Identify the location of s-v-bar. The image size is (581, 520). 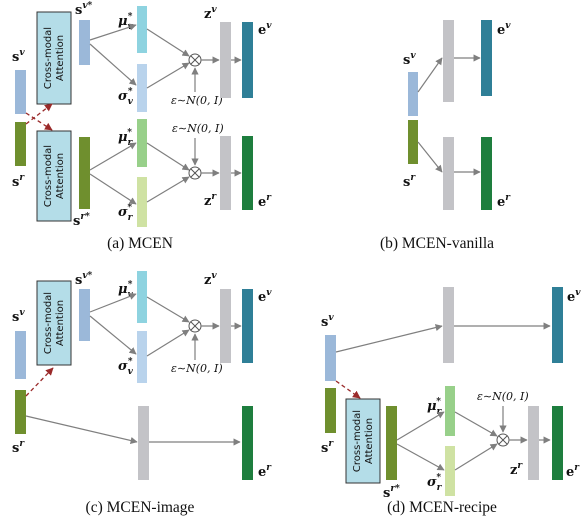
(20, 92).